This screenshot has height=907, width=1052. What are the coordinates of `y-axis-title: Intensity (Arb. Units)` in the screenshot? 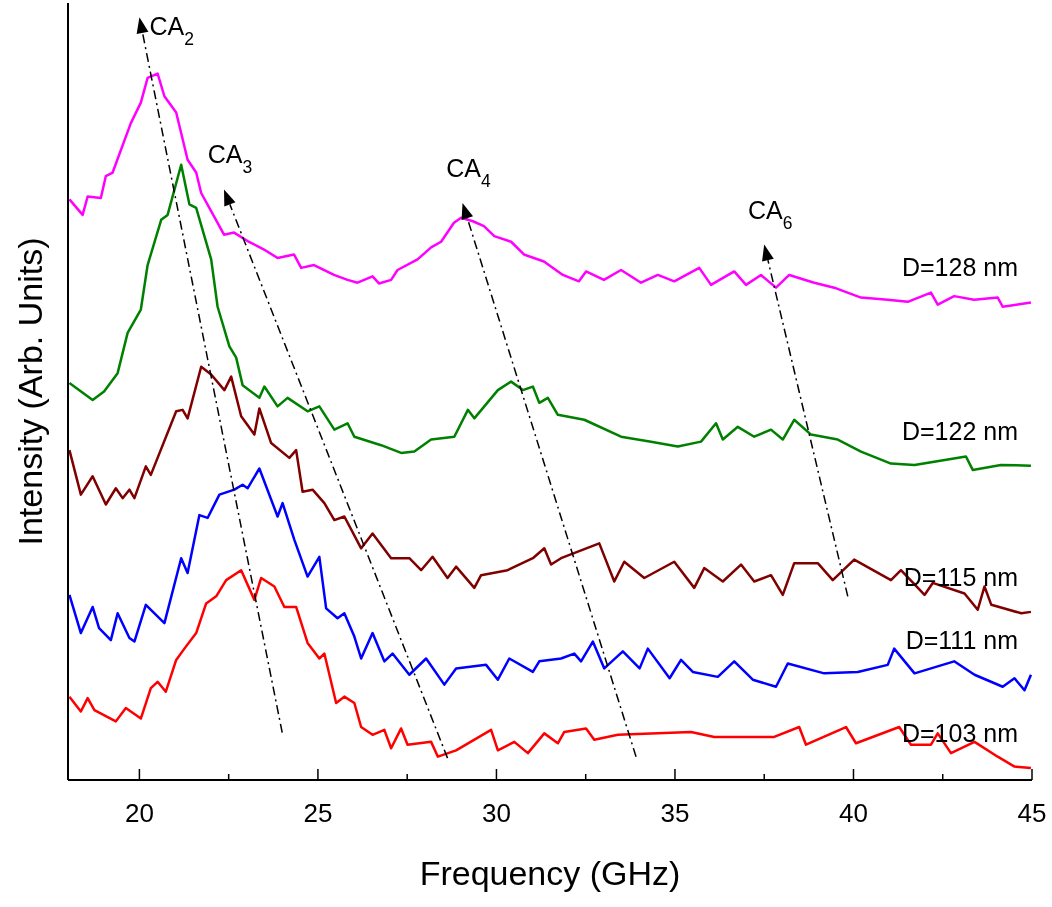 It's located at (30, 391).